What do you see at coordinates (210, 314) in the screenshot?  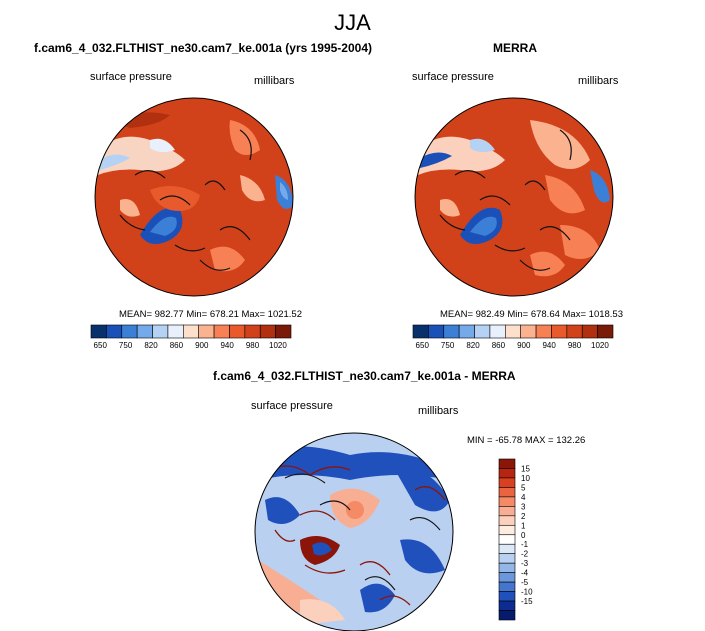 I see `left-stats: MEAN= 982.77 Min= 678.21 Max= 1021.52` at bounding box center [210, 314].